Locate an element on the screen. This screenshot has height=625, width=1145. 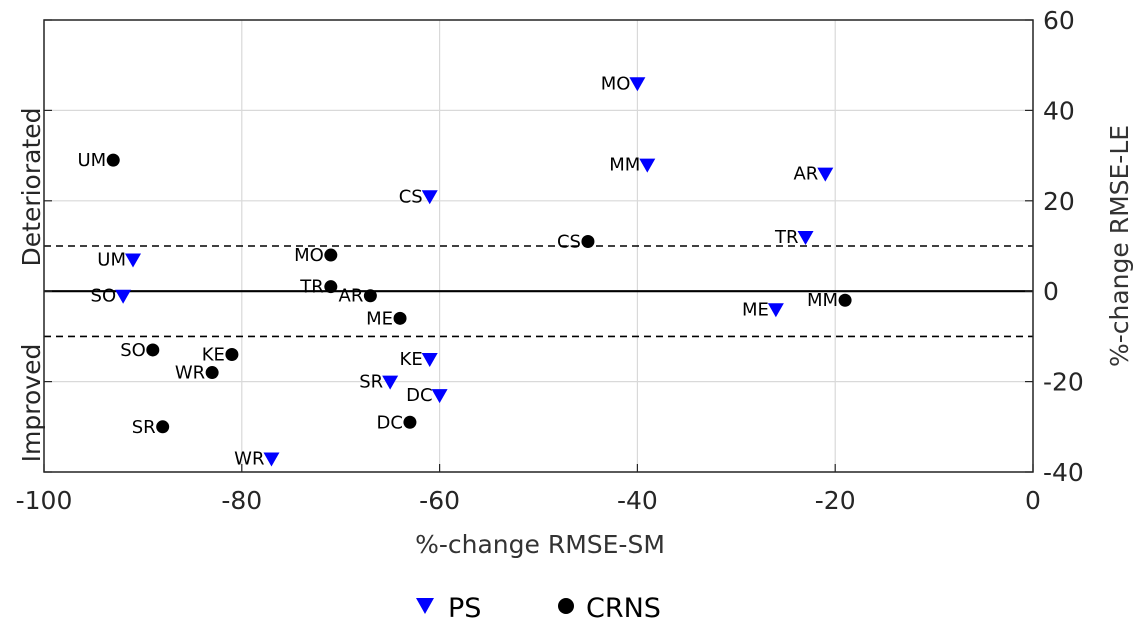
legend-ps-marker is located at coordinates (425, 606).